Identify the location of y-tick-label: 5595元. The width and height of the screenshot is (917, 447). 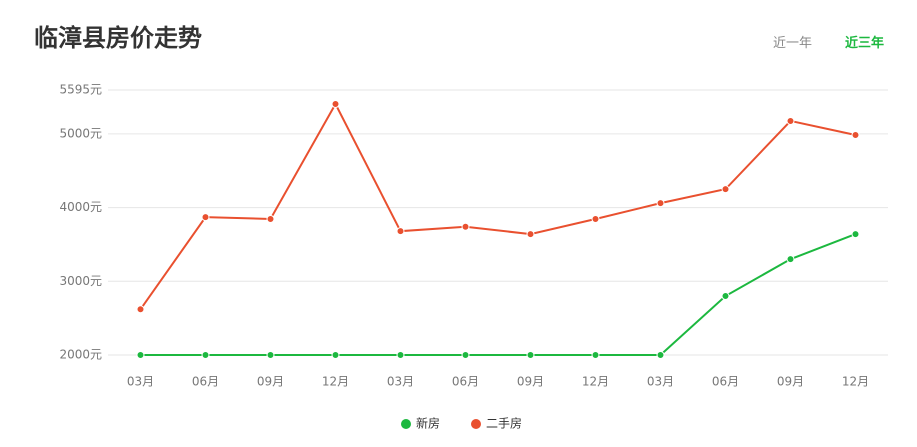
(80, 90).